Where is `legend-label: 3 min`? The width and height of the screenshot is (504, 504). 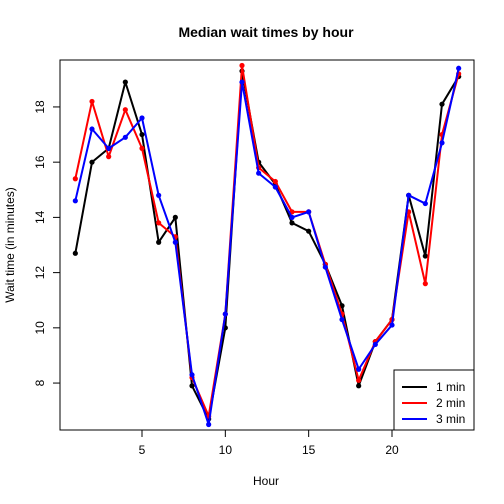
legend-label: 3 min is located at coordinates (450, 419).